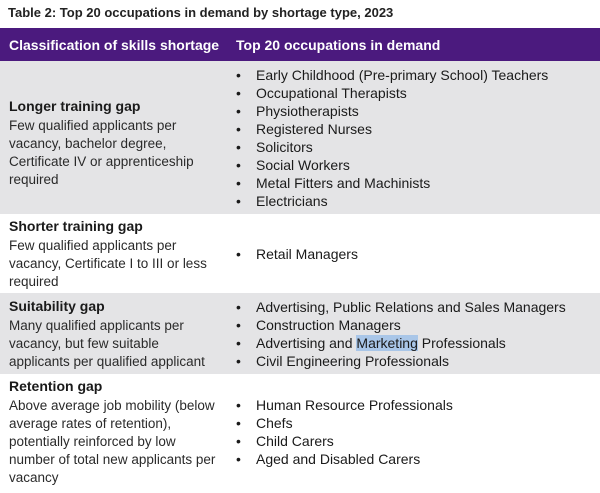 This screenshot has height=493, width=600. Describe the element at coordinates (387, 342) in the screenshot. I see `text-selection-highlight: Marketing` at that location.